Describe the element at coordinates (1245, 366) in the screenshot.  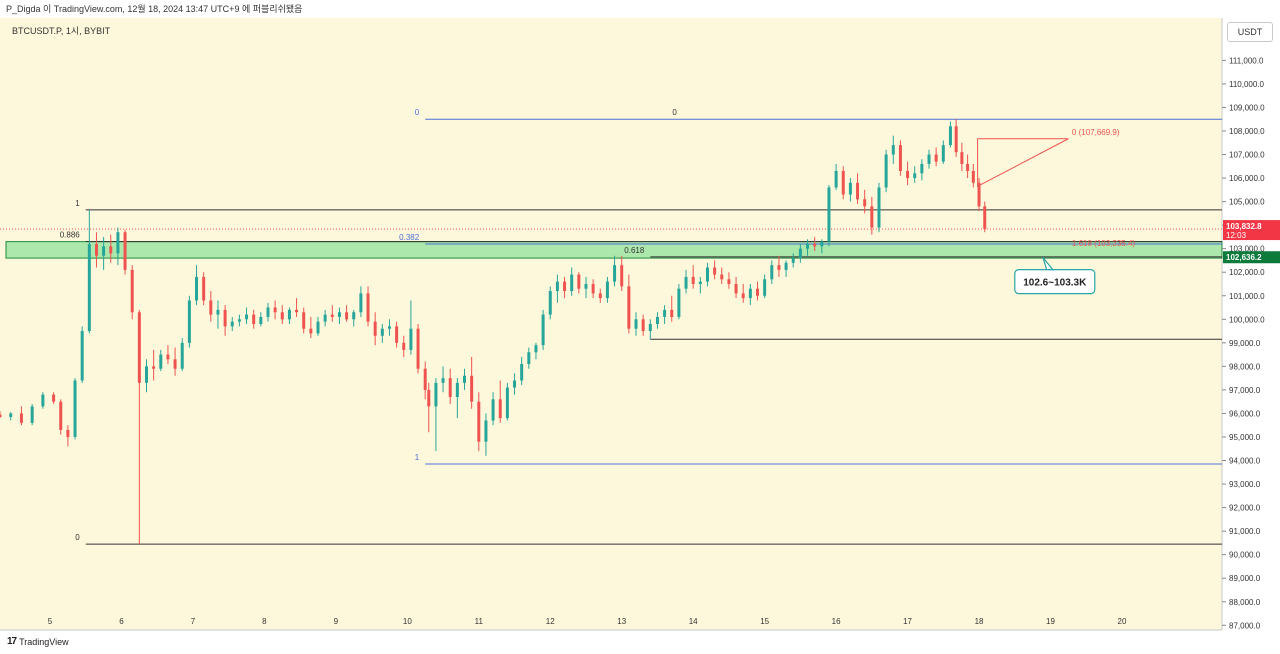
I see `y-tick-label: 98,000.0` at that location.